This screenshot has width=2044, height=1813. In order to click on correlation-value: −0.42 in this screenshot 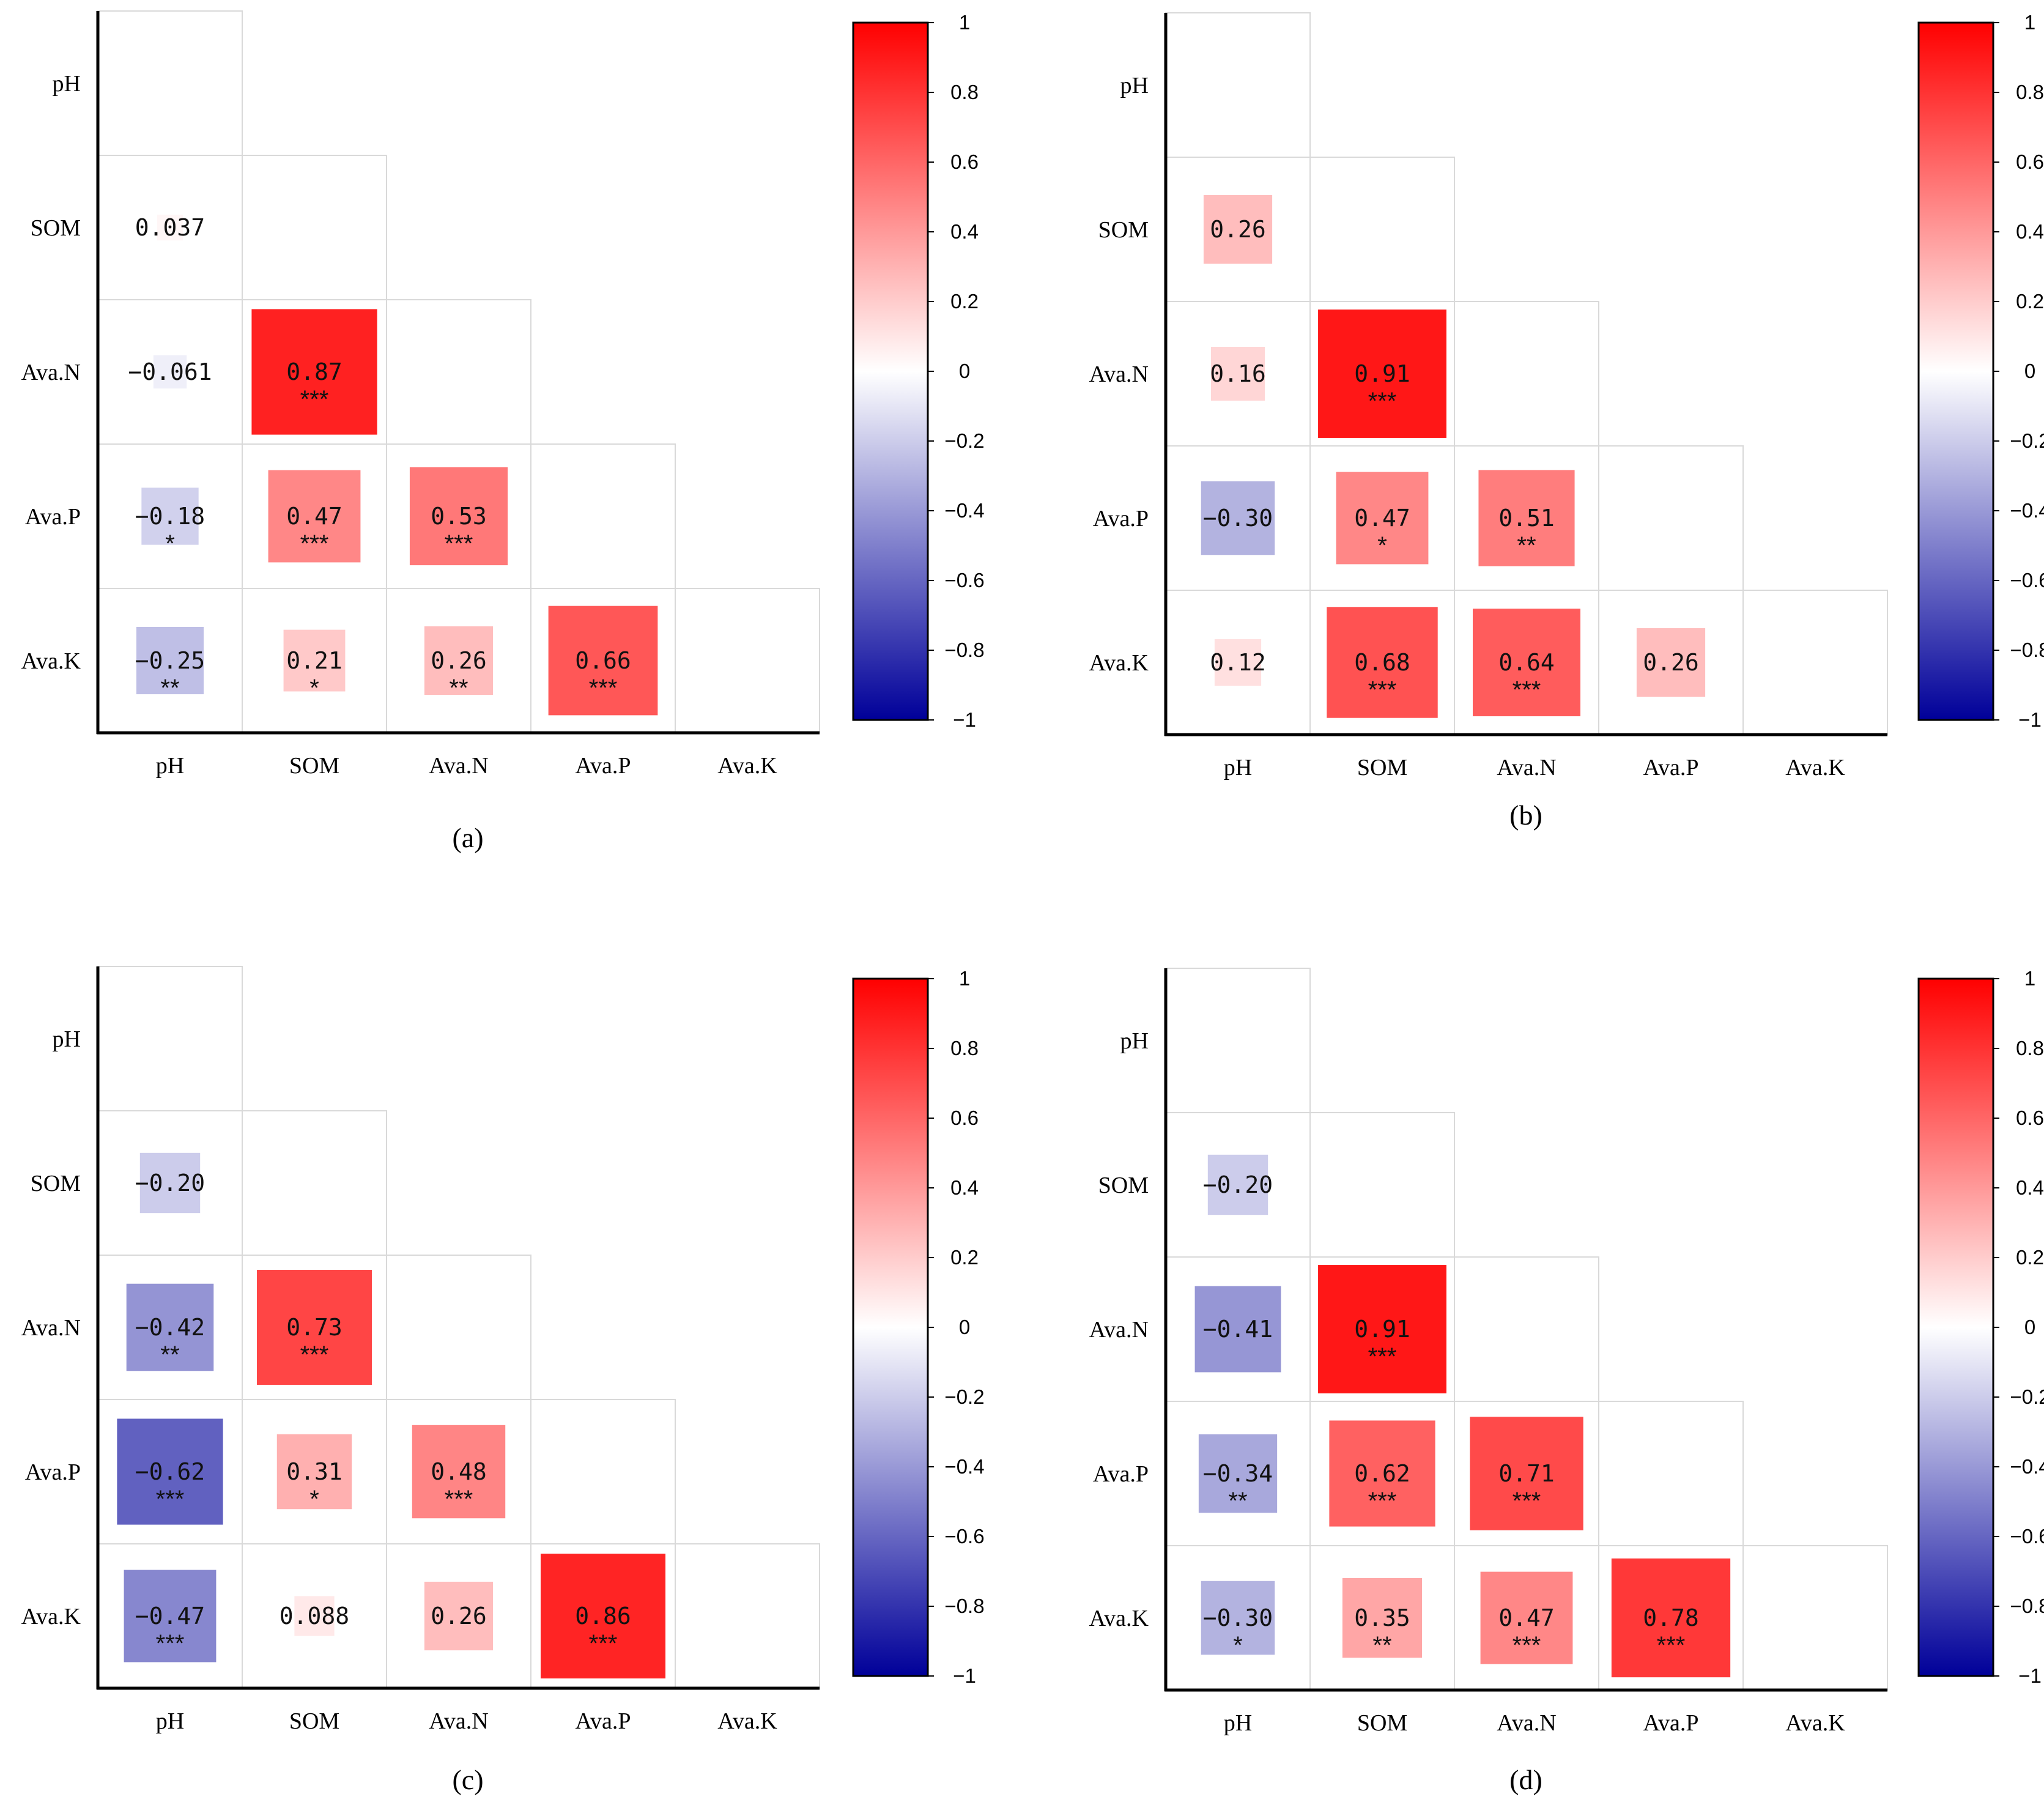, I will do `click(170, 1327)`.